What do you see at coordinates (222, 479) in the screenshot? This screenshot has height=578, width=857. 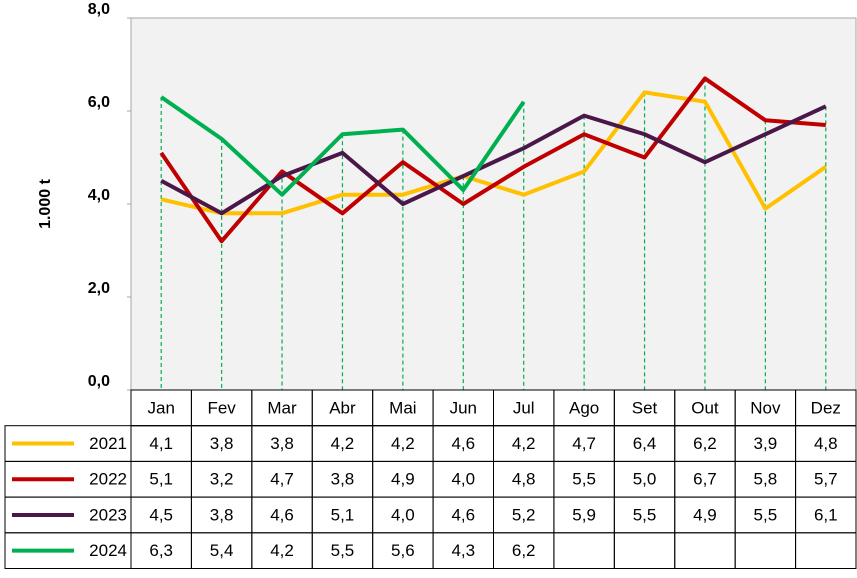 I see `data-label: 3,2` at bounding box center [222, 479].